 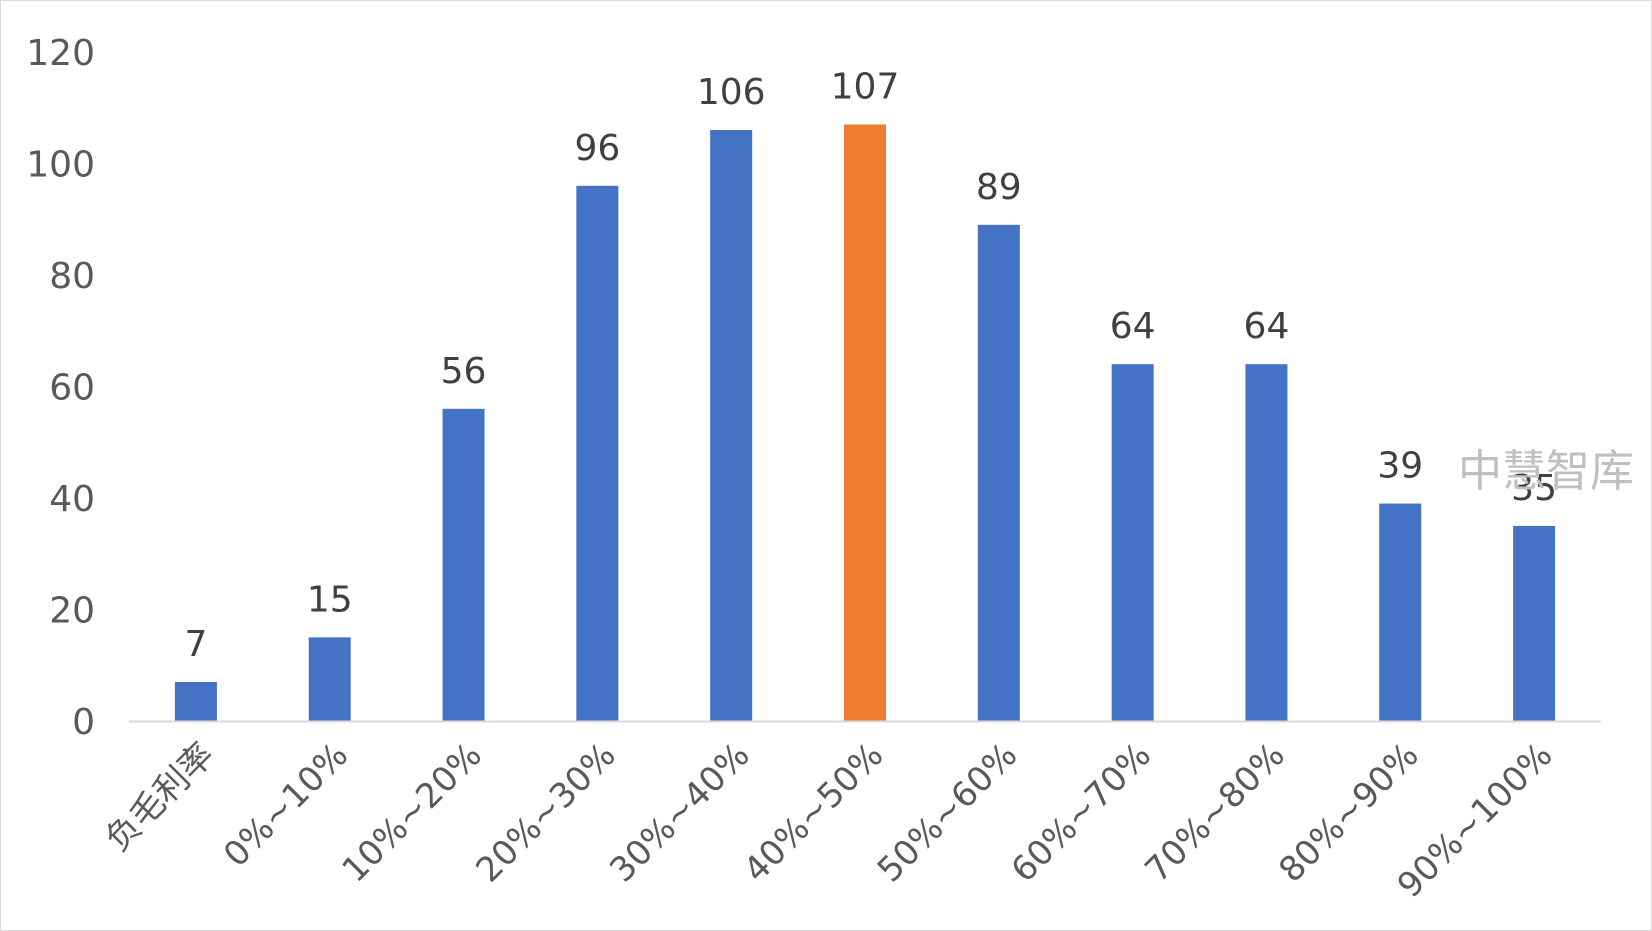 I want to click on x-category-label-6: 50%~60%, so click(x=947, y=812).